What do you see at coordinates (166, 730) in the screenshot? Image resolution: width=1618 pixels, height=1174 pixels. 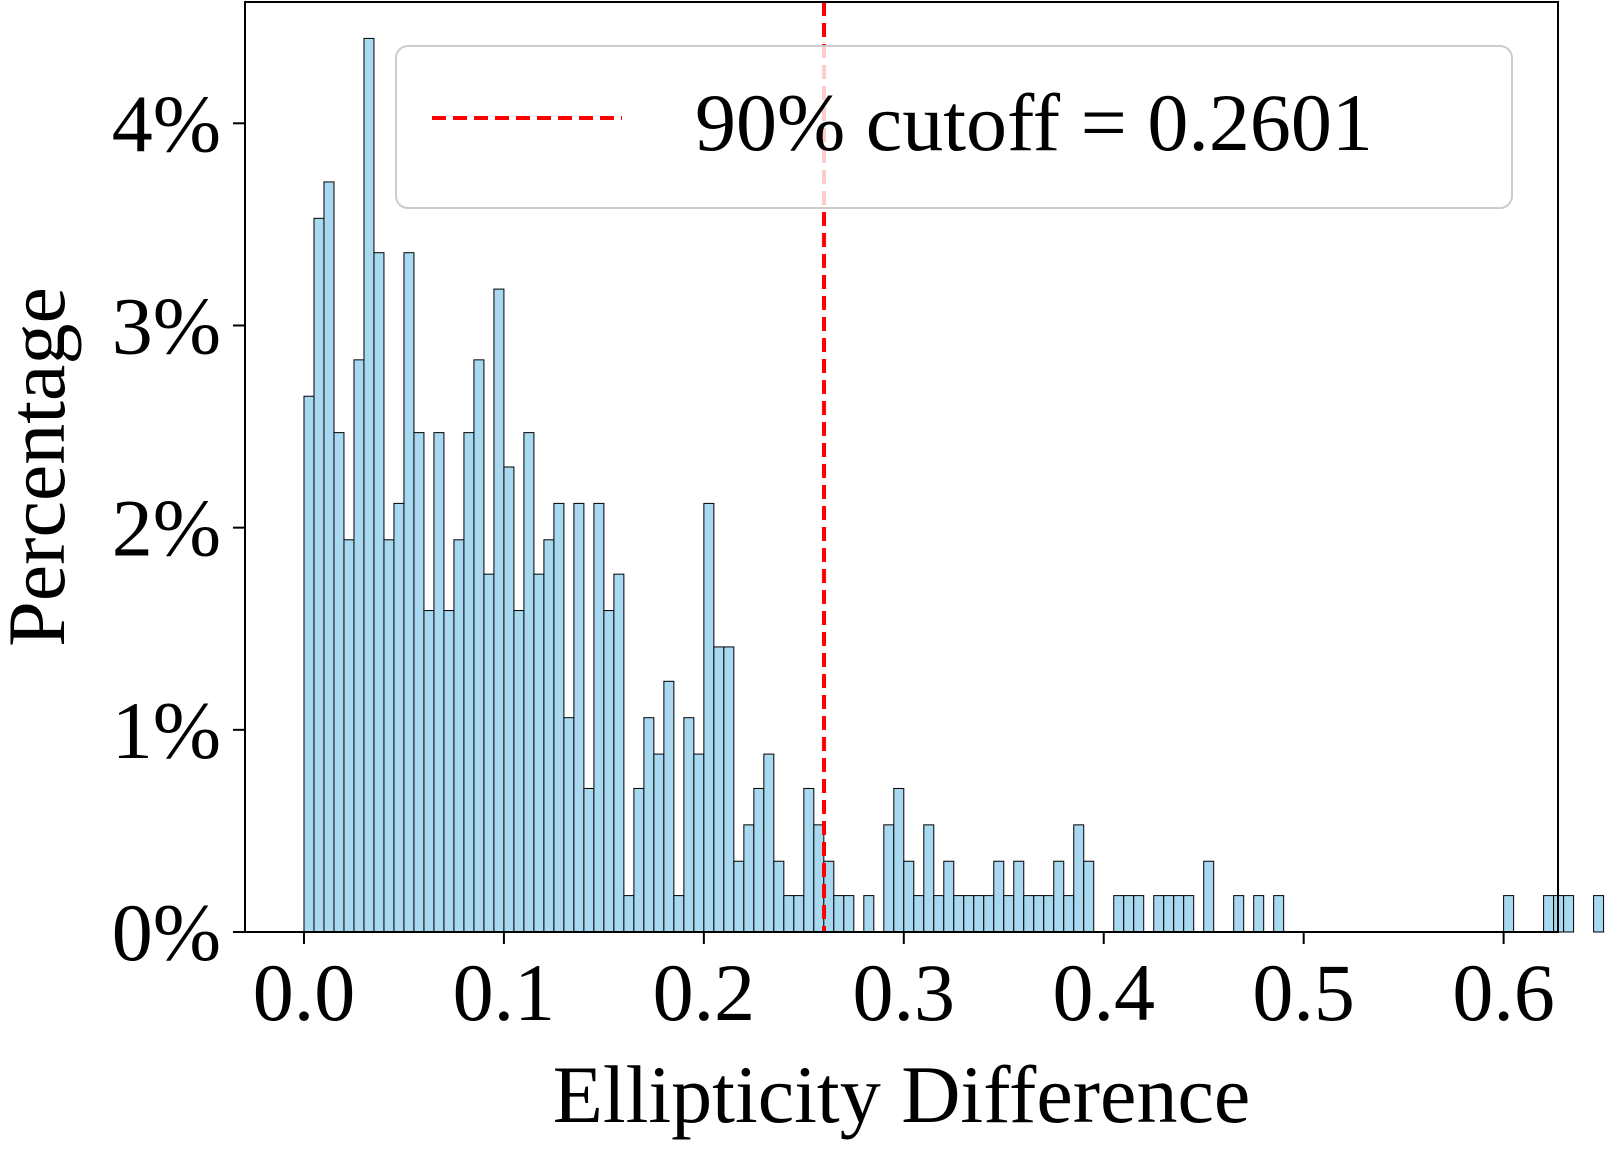 I see `y-tick-label: 1%` at bounding box center [166, 730].